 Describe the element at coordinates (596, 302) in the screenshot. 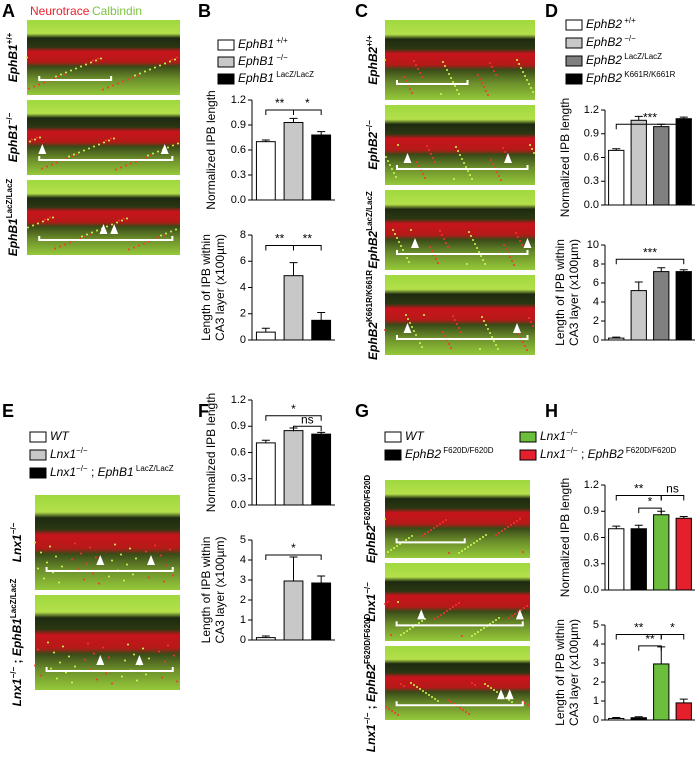

I see `y-tick-label: 4` at that location.